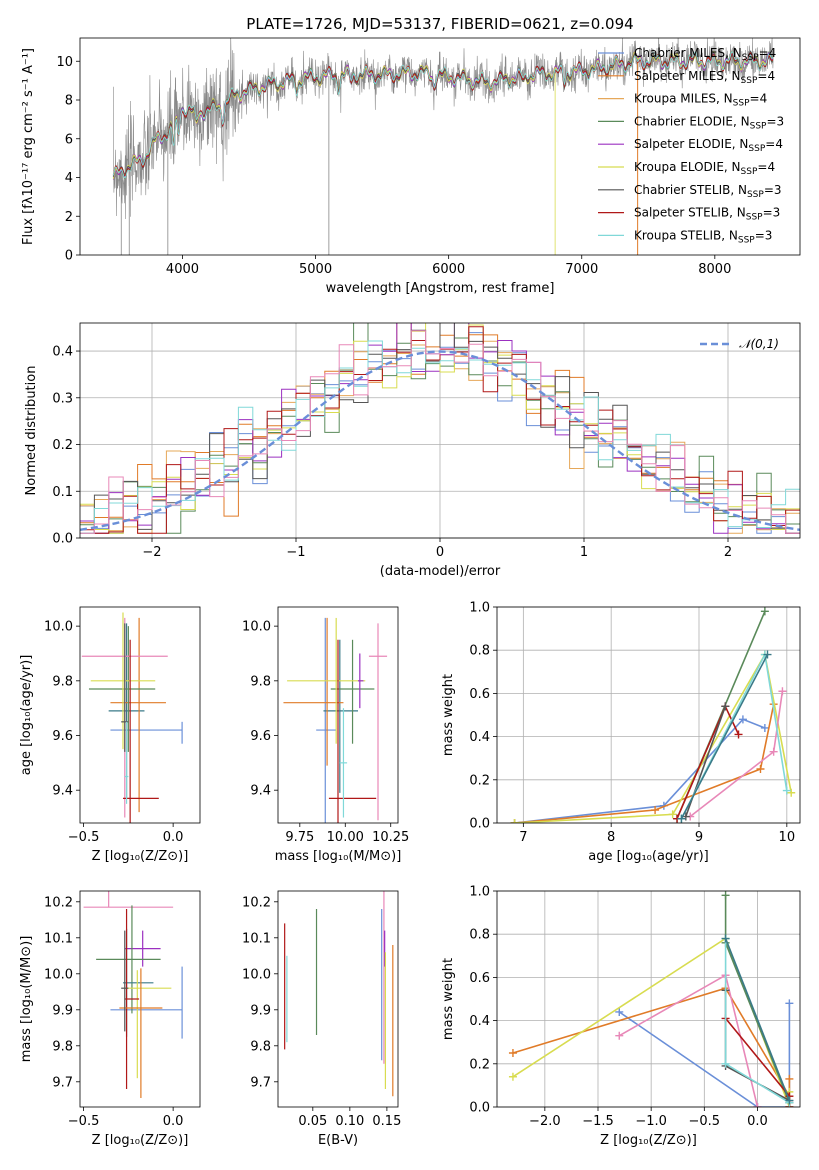 The height and width of the screenshot is (1170, 819). Describe the element at coordinates (688, 53) in the screenshot. I see `legend-text: Chabrier MILES, N` at that location.